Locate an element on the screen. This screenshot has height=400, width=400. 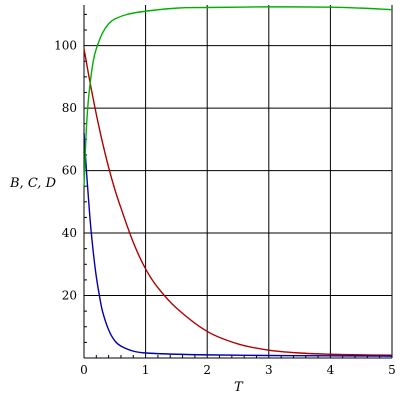
x-tick-label-4: 4 is located at coordinates (331, 370).